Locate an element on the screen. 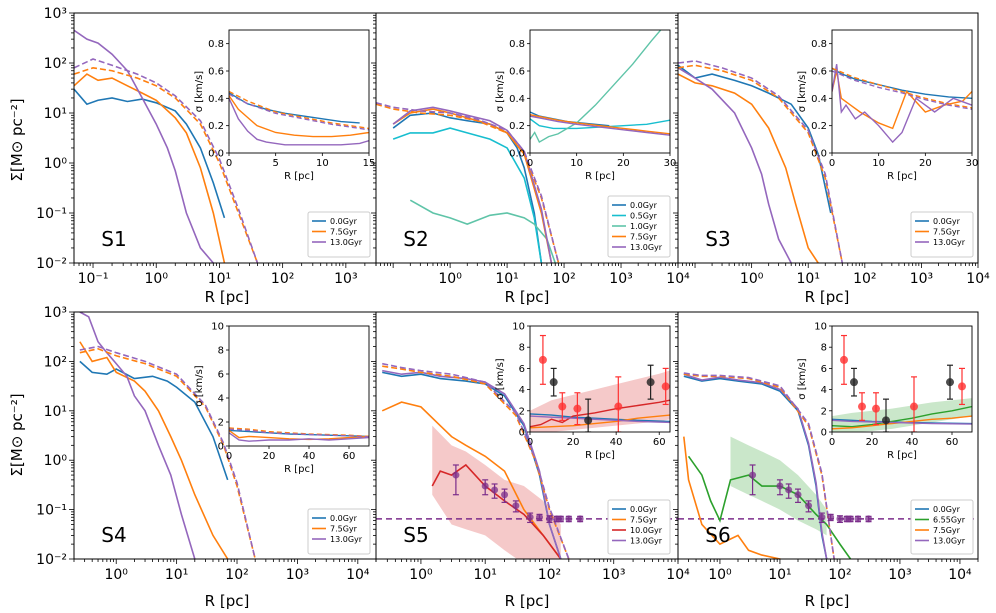 This screenshot has height=613, width=996. series-line-13p0Gyr is located at coordinates (735, 165).